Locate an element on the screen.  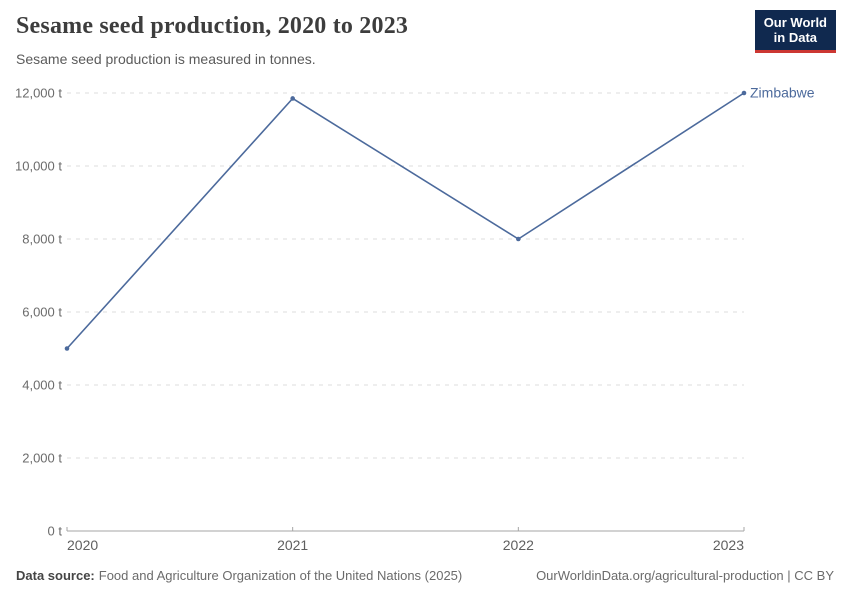
data-point-2020 is located at coordinates (67, 348).